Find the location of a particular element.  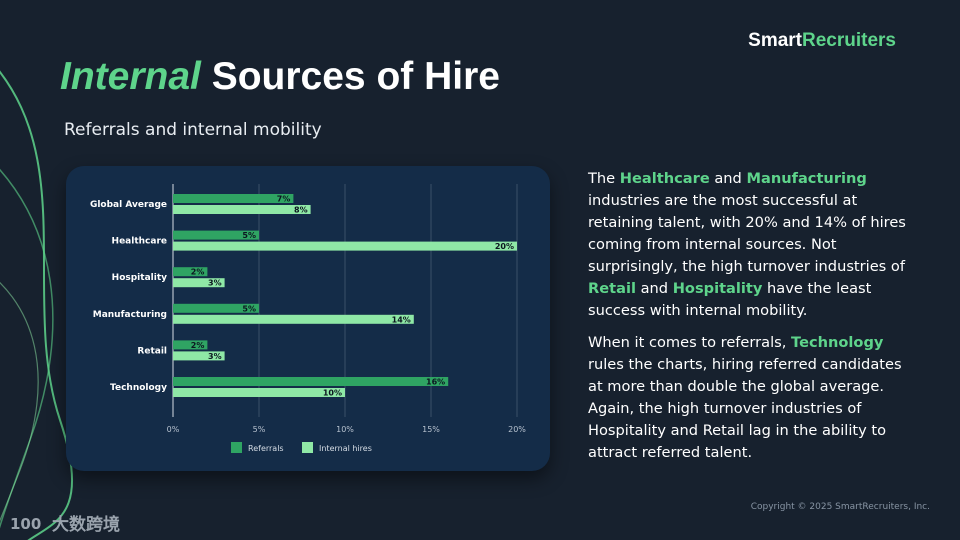

data-label: 8% is located at coordinates (301, 210).